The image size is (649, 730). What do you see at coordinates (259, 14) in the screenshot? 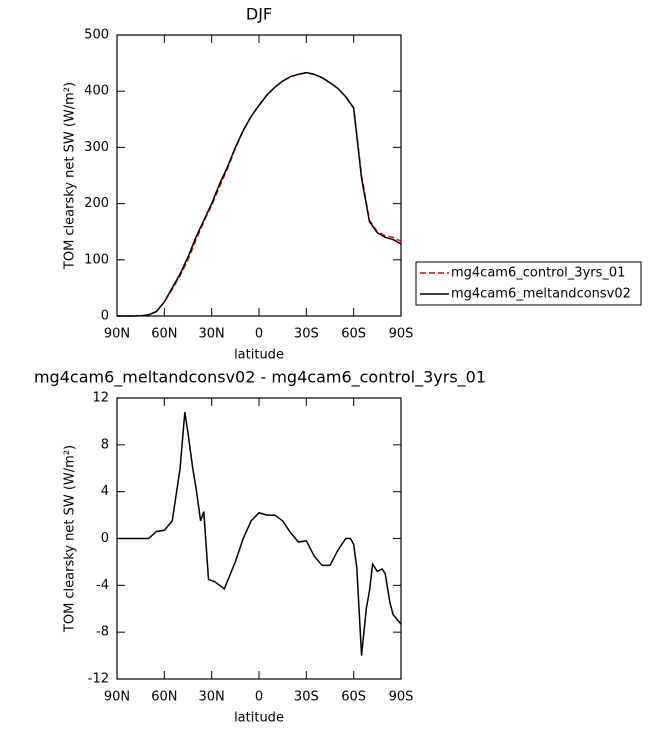
I see `chart-title: DJF` at bounding box center [259, 14].